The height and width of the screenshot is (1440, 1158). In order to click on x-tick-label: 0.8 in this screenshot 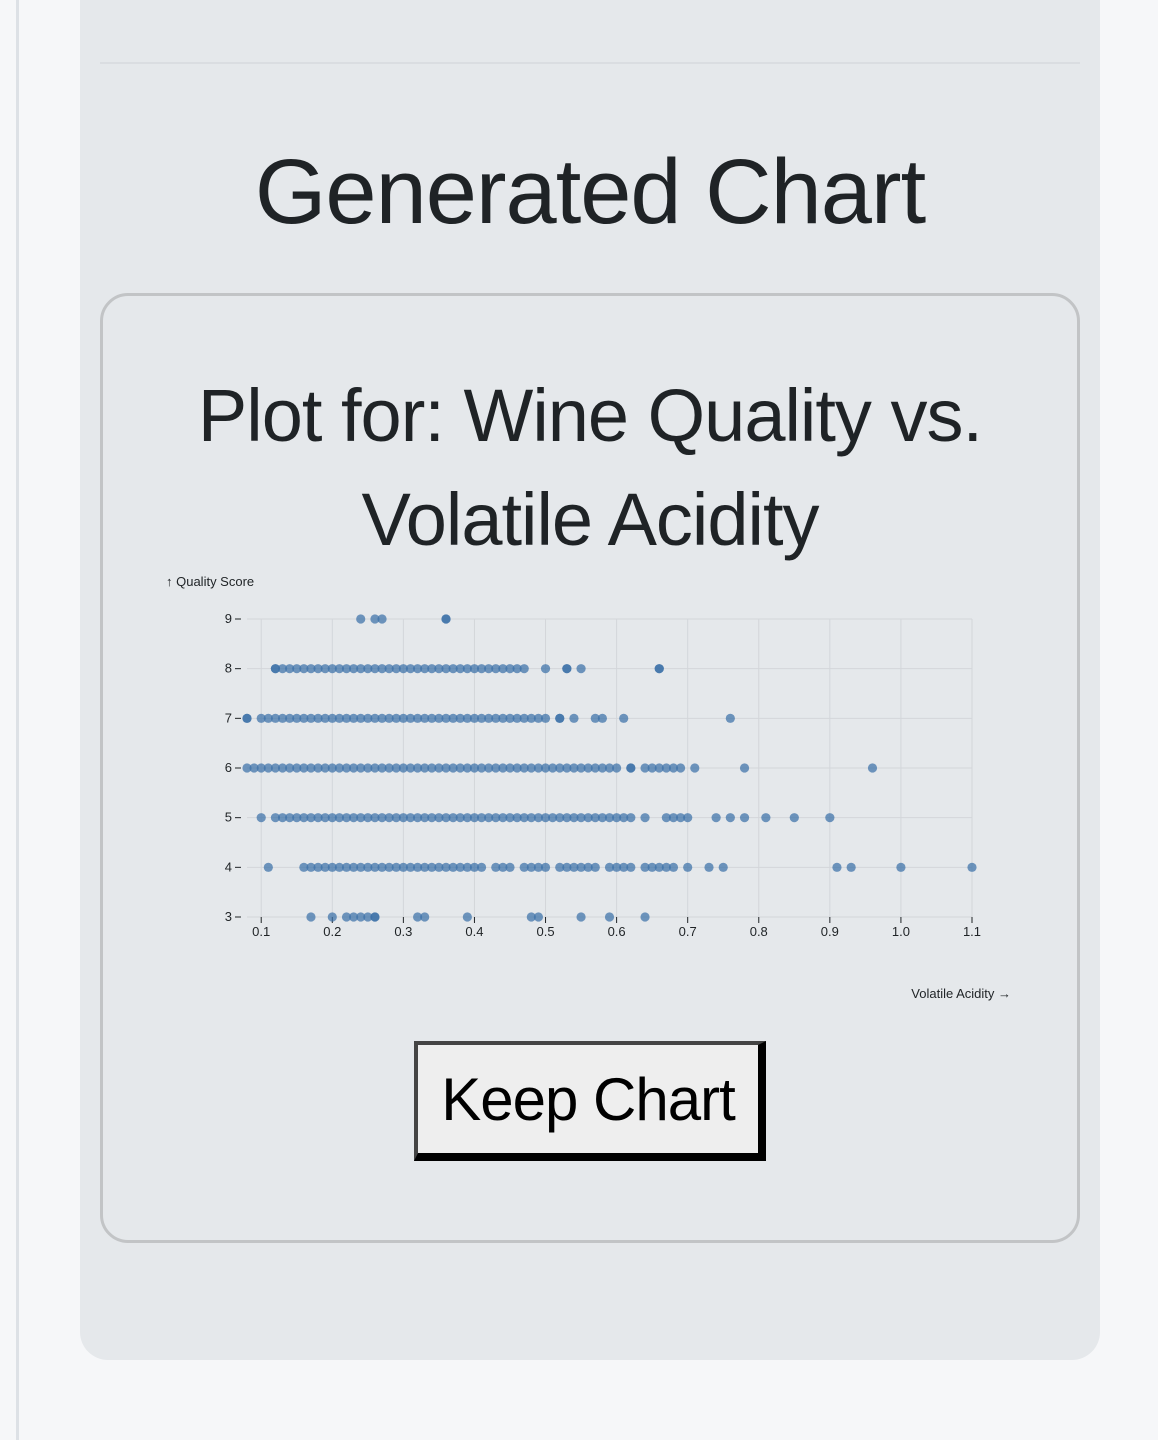, I will do `click(759, 931)`.